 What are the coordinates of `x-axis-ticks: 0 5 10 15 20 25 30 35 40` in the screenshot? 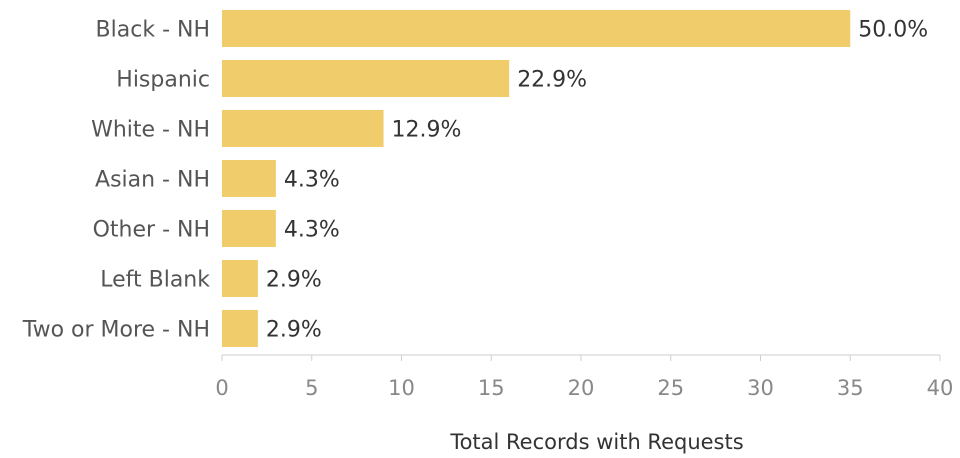 It's located at (584, 377).